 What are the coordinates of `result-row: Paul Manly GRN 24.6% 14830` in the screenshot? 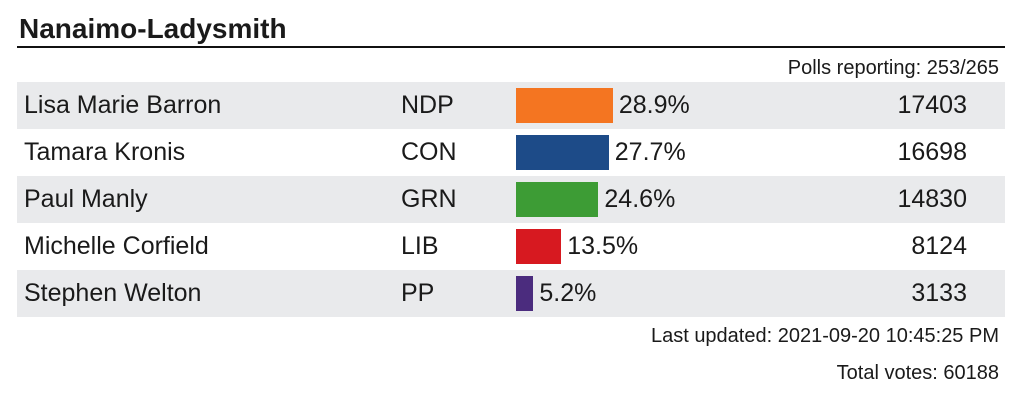 It's located at (511, 199).